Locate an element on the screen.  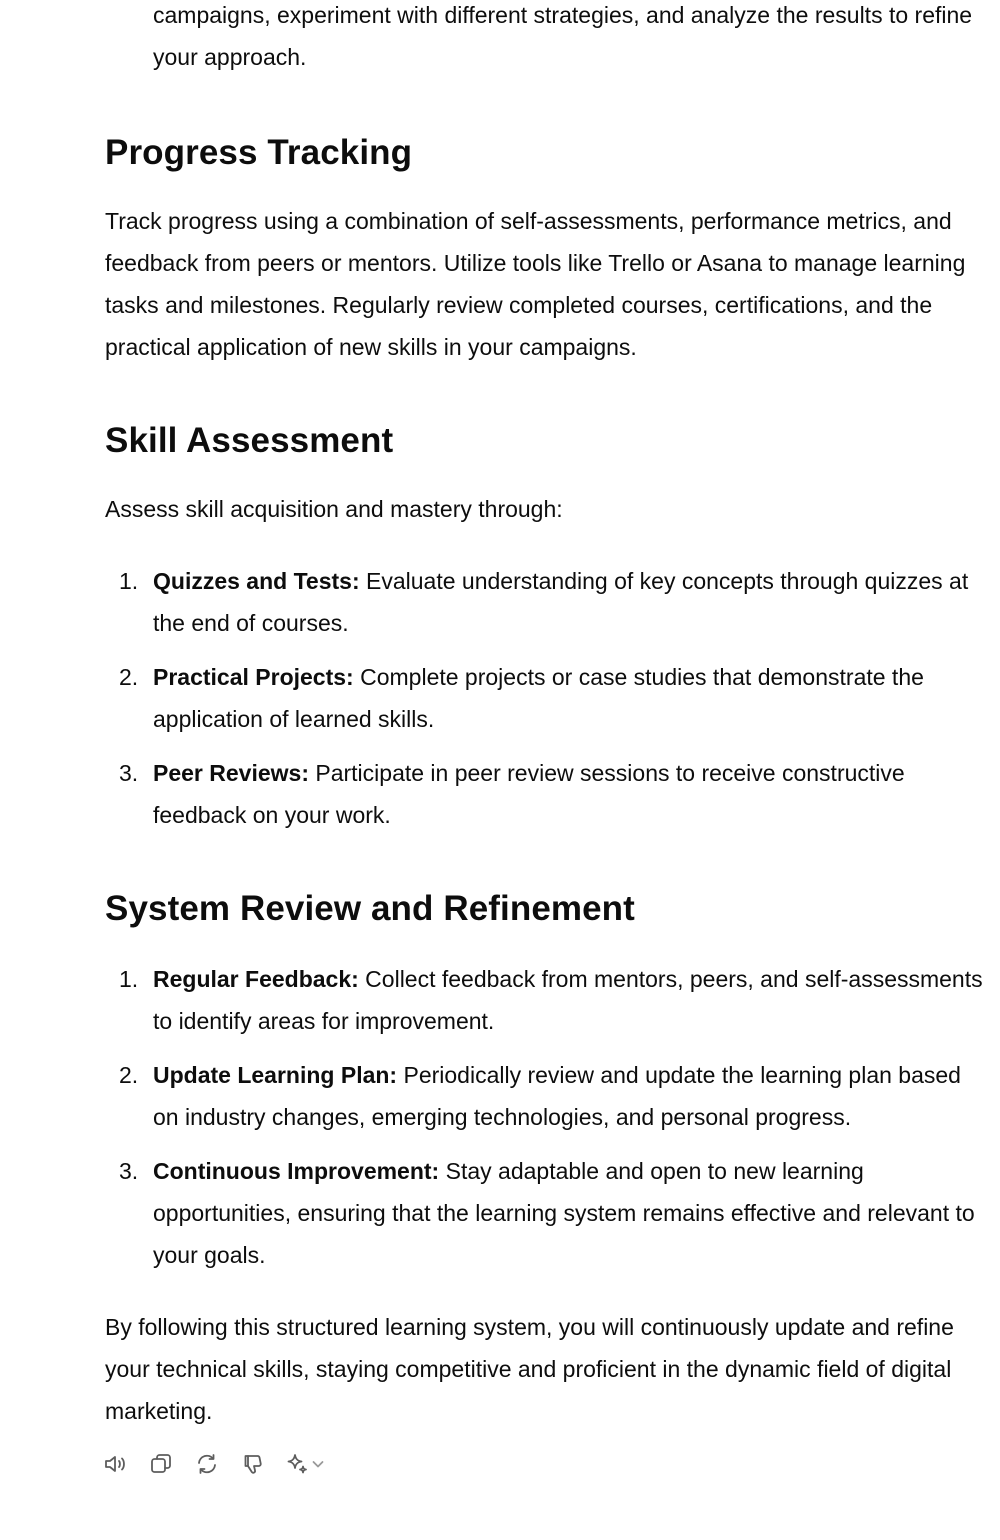
message-action-toolbar is located at coordinates (215, 1466).